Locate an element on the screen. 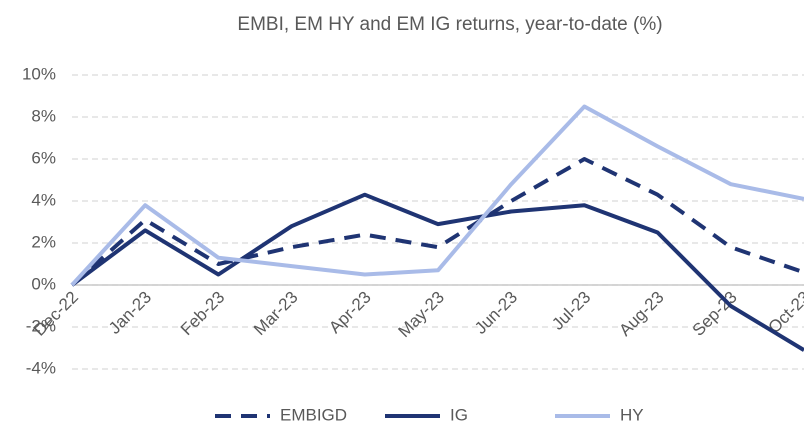  y-tick-label: 0% is located at coordinates (43, 283).